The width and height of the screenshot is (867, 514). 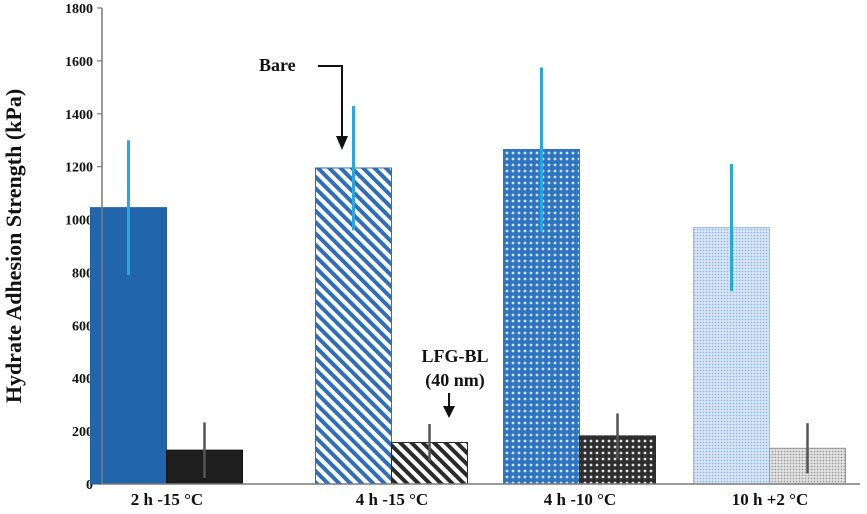 What do you see at coordinates (455, 380) in the screenshot?
I see `annotation-lfg-line2: (40 nm)` at bounding box center [455, 380].